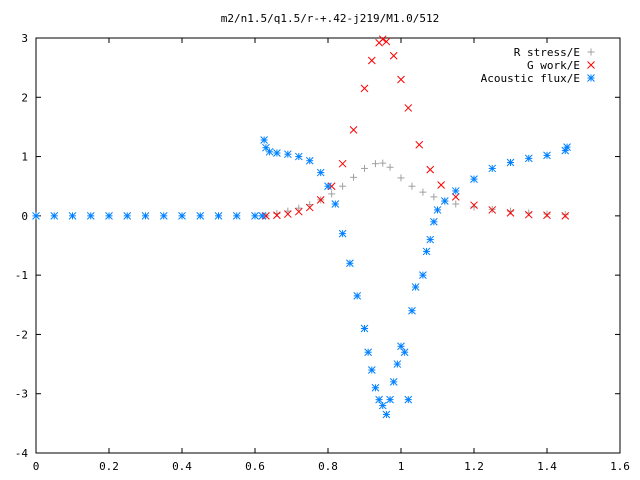 The image size is (640, 480). What do you see at coordinates (36, 466) in the screenshot?
I see `x-tick-label: 0` at bounding box center [36, 466].